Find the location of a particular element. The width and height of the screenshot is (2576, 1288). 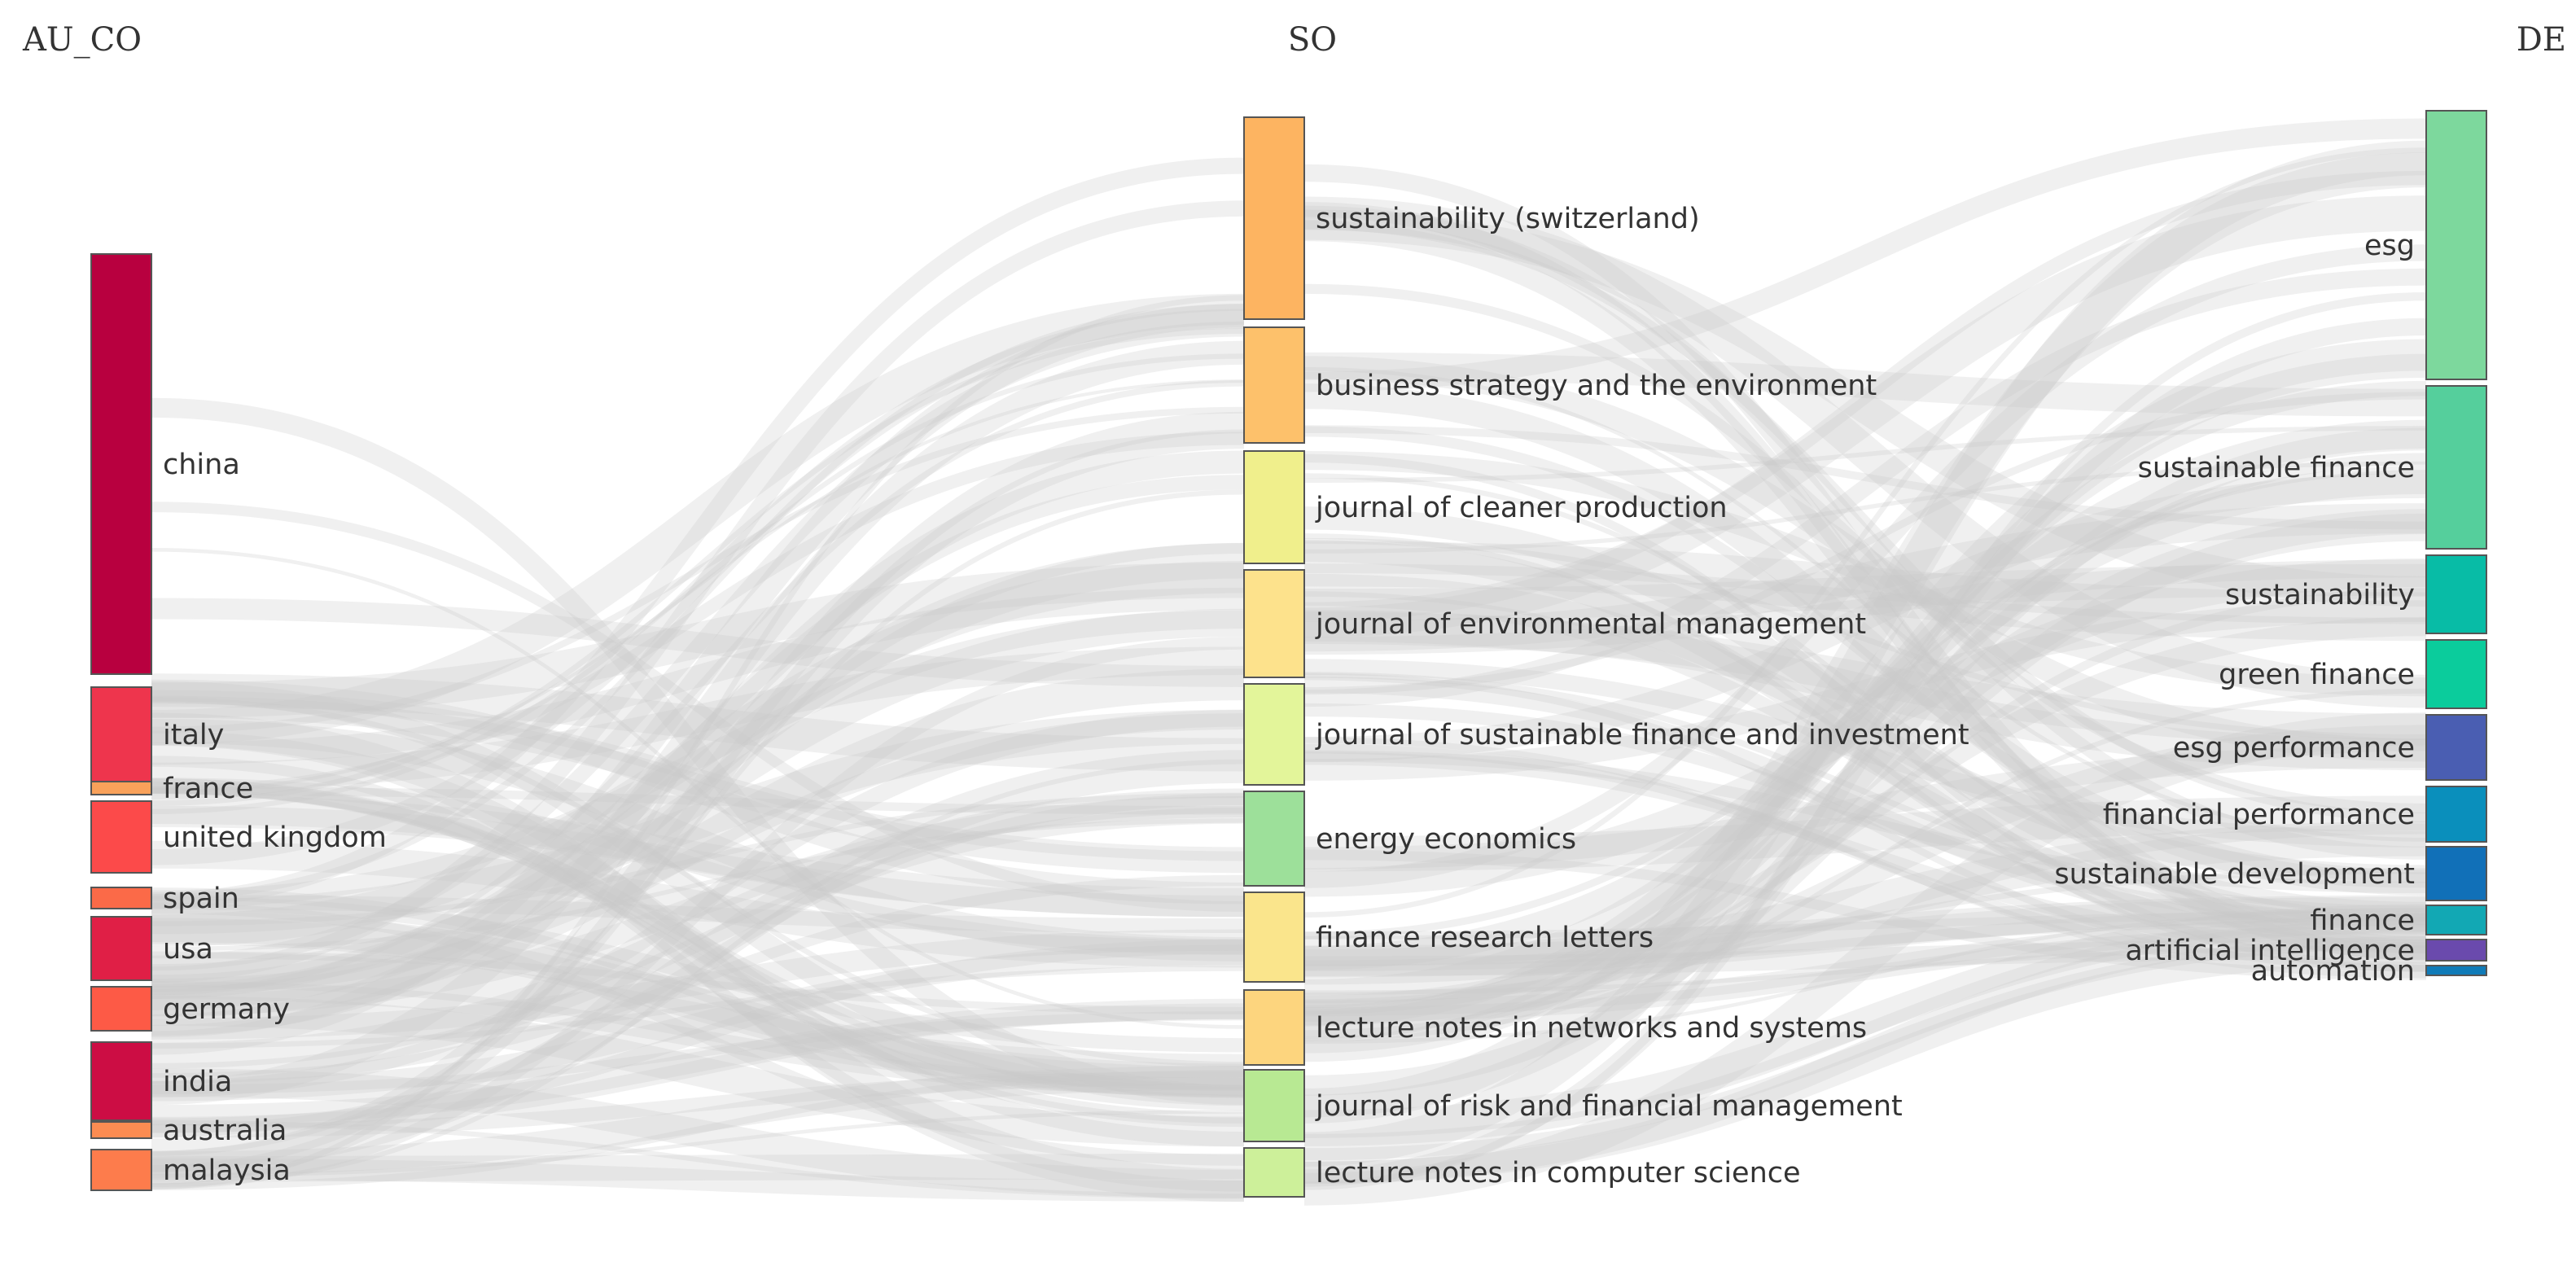

node-label: spain is located at coordinates (201, 899).